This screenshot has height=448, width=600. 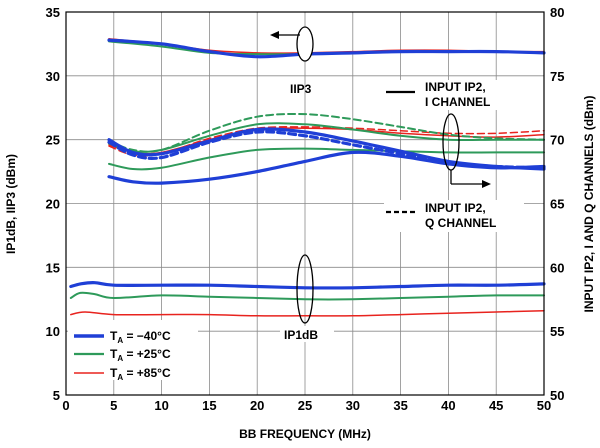 I want to click on series-line-ip1db-minus40, so click(x=307, y=285).